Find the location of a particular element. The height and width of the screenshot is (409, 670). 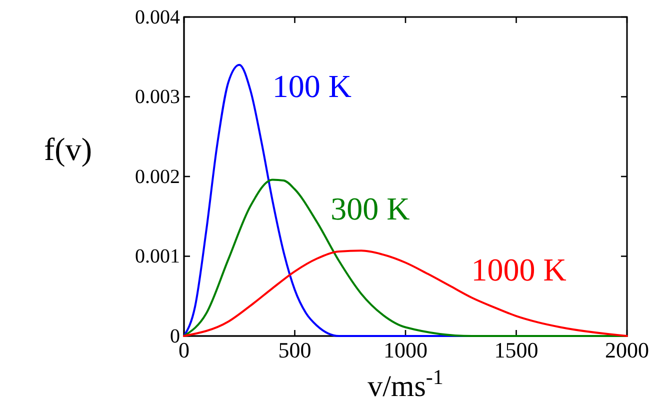

x-tick-label: 500 is located at coordinates (295, 350).